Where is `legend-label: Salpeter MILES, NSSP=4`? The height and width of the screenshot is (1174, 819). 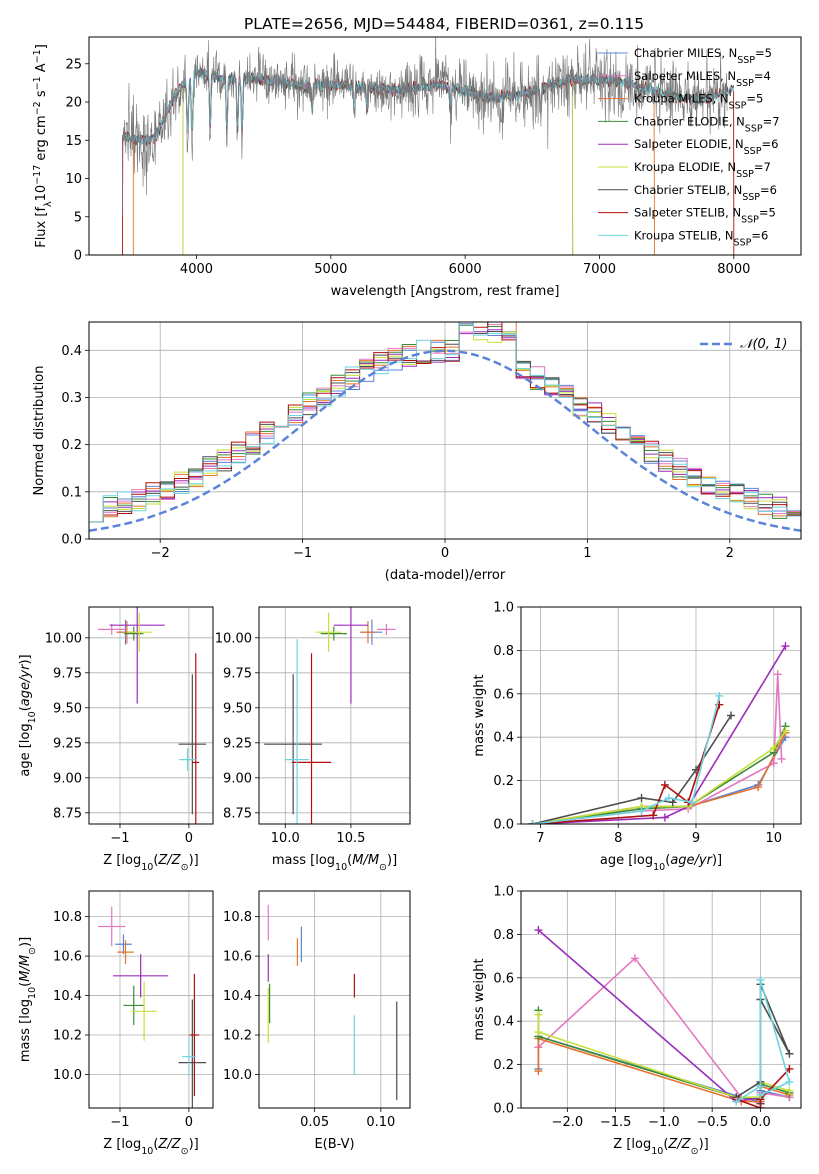 legend-label: Salpeter MILES, NSSP=4 is located at coordinates (702, 79).